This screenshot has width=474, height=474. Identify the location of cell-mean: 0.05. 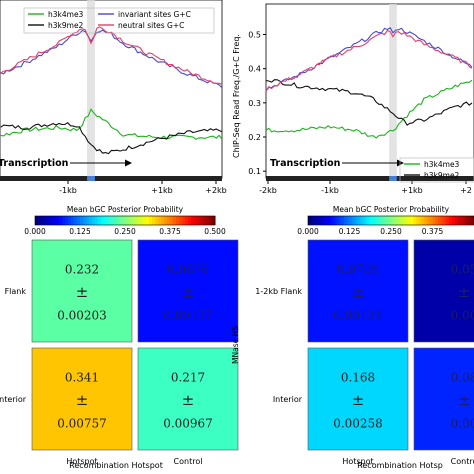
(462, 270).